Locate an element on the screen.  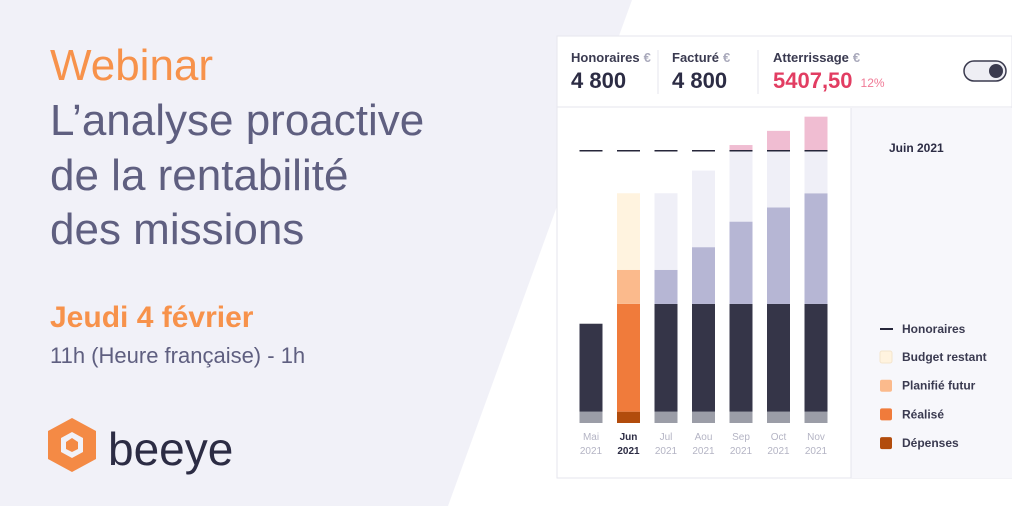
x-tick-label: Jun is located at coordinates (629, 437).